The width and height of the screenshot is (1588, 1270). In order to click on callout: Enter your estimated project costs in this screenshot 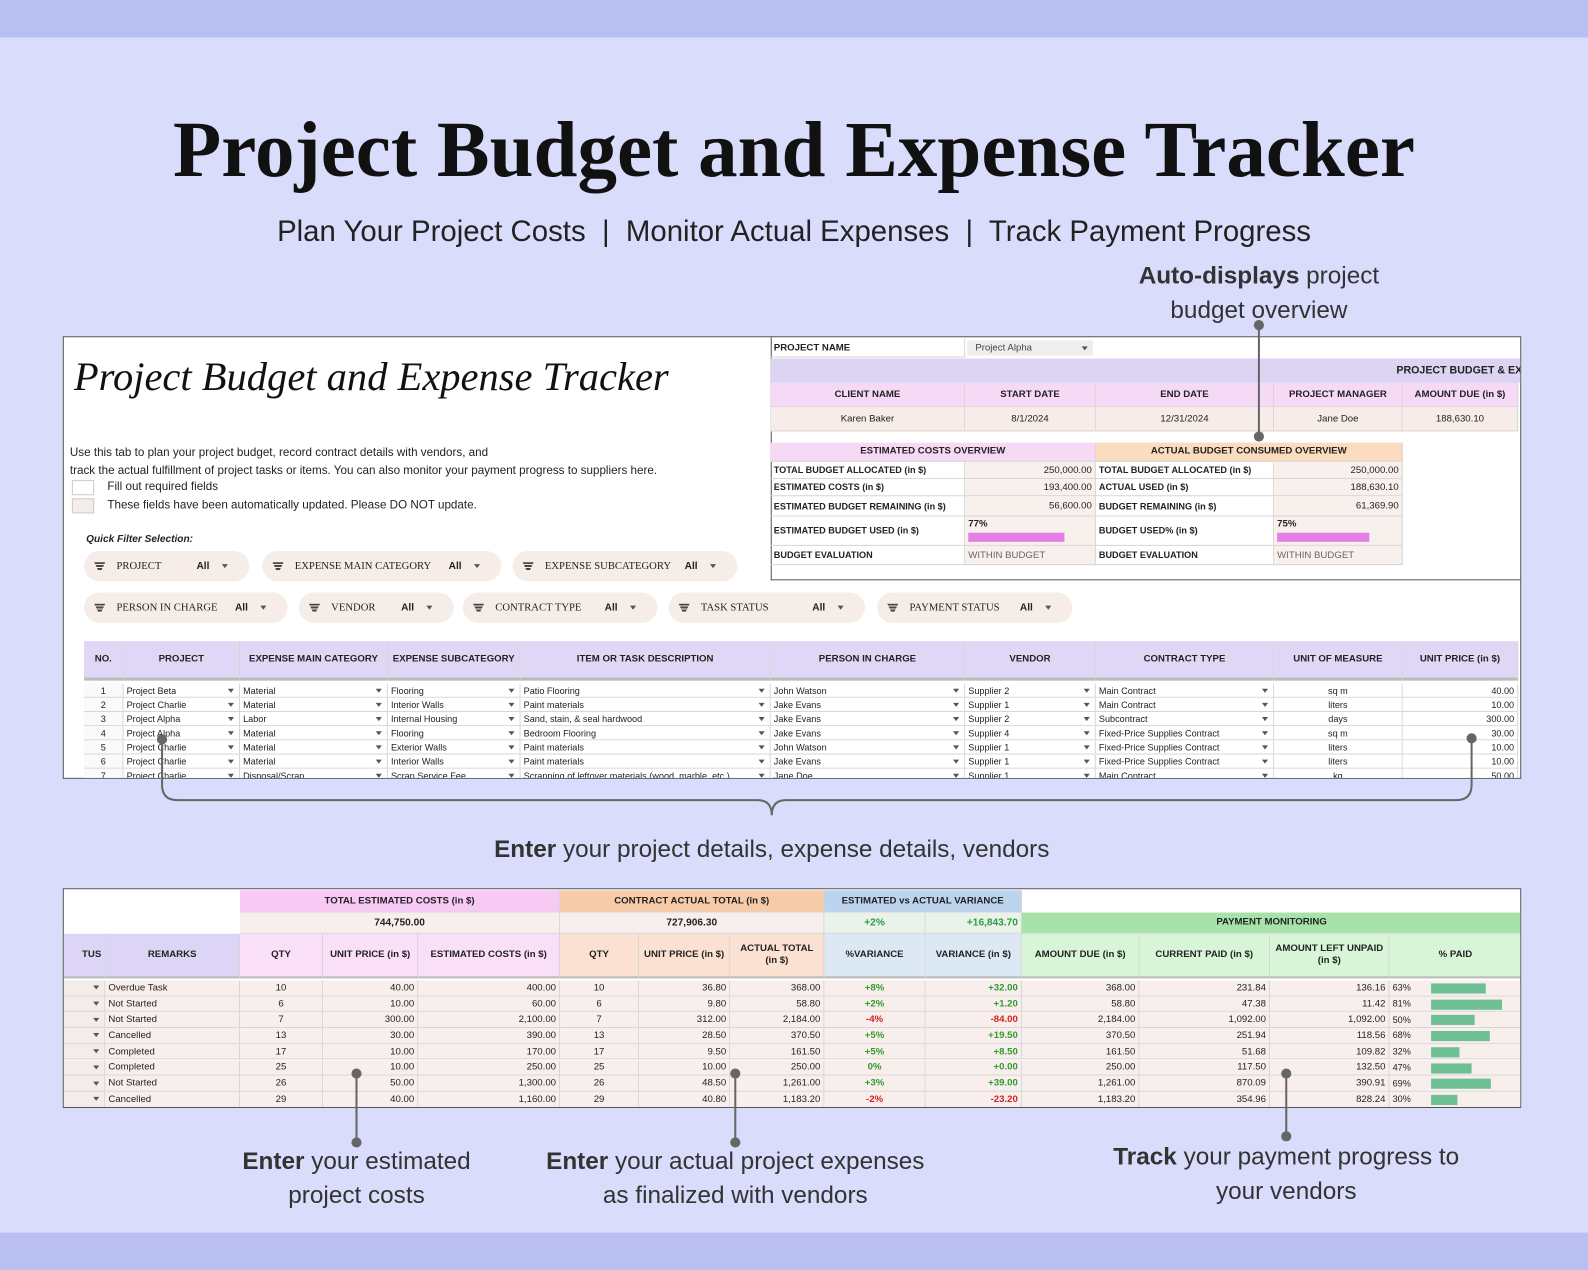, I will do `click(356, 1178)`.